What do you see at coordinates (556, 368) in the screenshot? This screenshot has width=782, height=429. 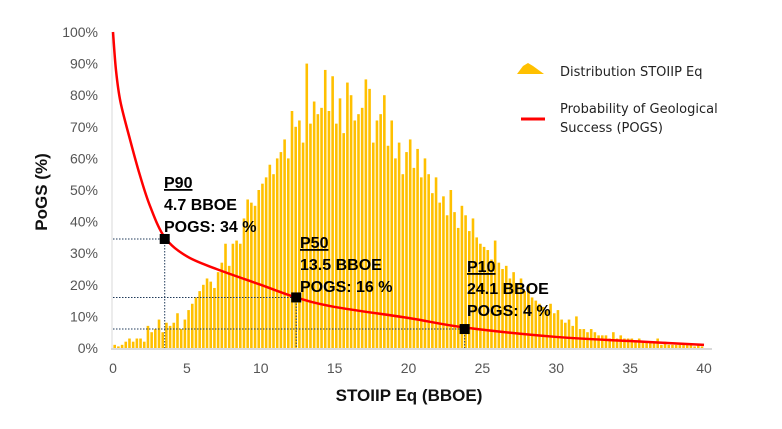 I see `x-tick-label: 30` at bounding box center [556, 368].